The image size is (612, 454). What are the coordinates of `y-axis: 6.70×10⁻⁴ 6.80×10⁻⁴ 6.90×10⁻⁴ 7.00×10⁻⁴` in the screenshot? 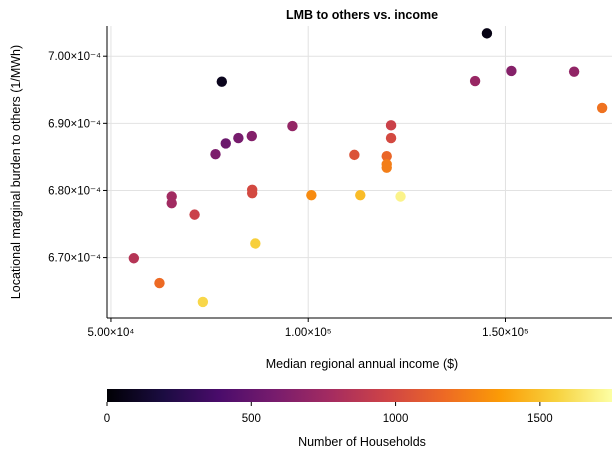 It's located at (77, 158).